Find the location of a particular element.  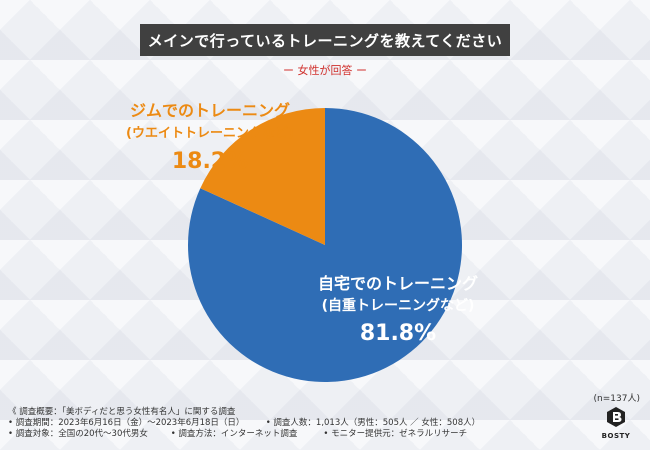

footer-method: • 調査方法：インターネット調査 is located at coordinates (234, 434).